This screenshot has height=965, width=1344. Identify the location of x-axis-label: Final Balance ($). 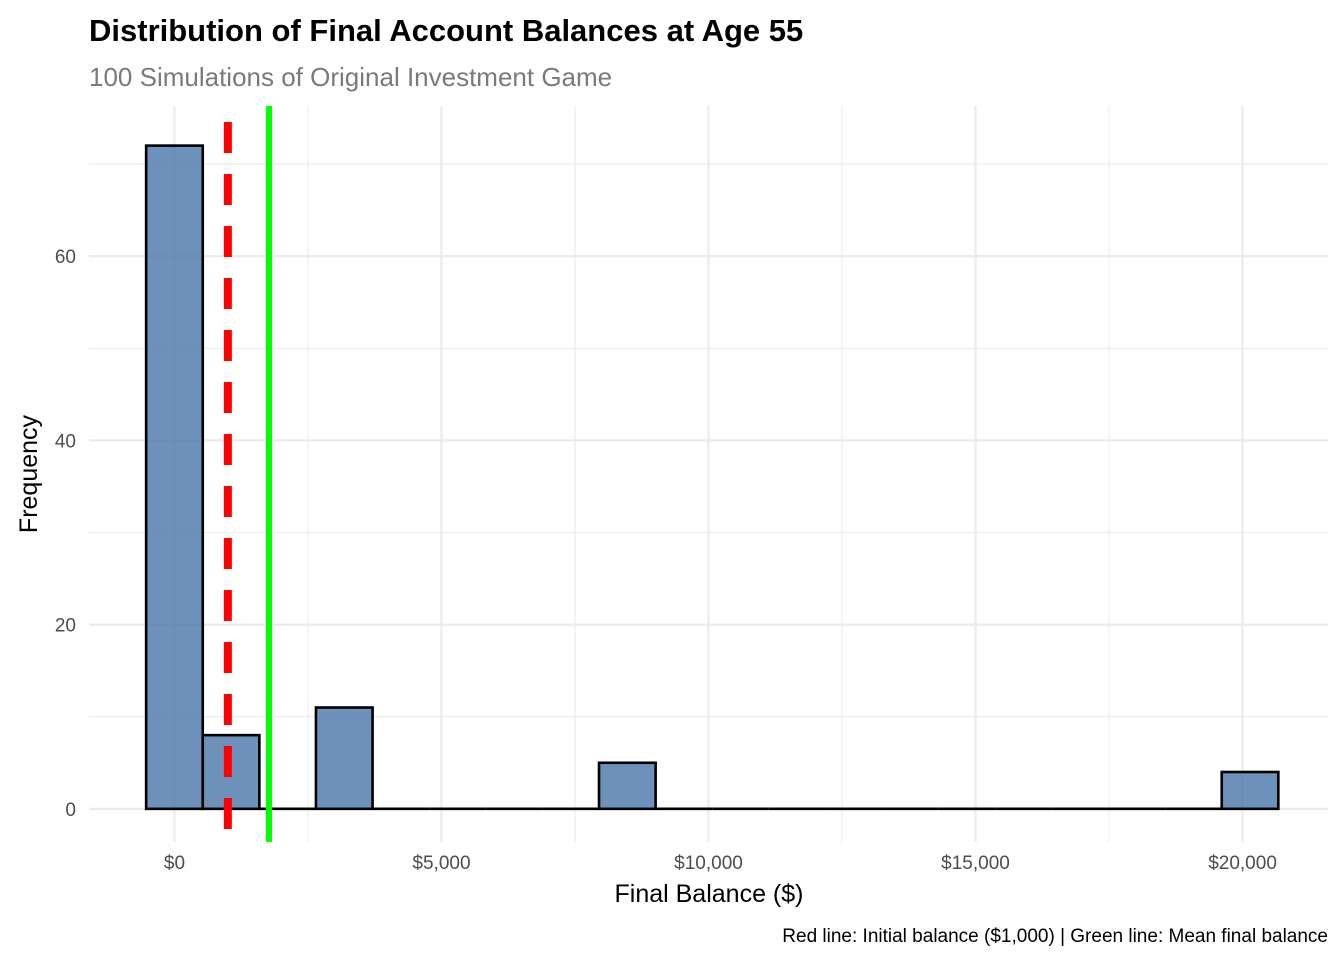
(709, 894).